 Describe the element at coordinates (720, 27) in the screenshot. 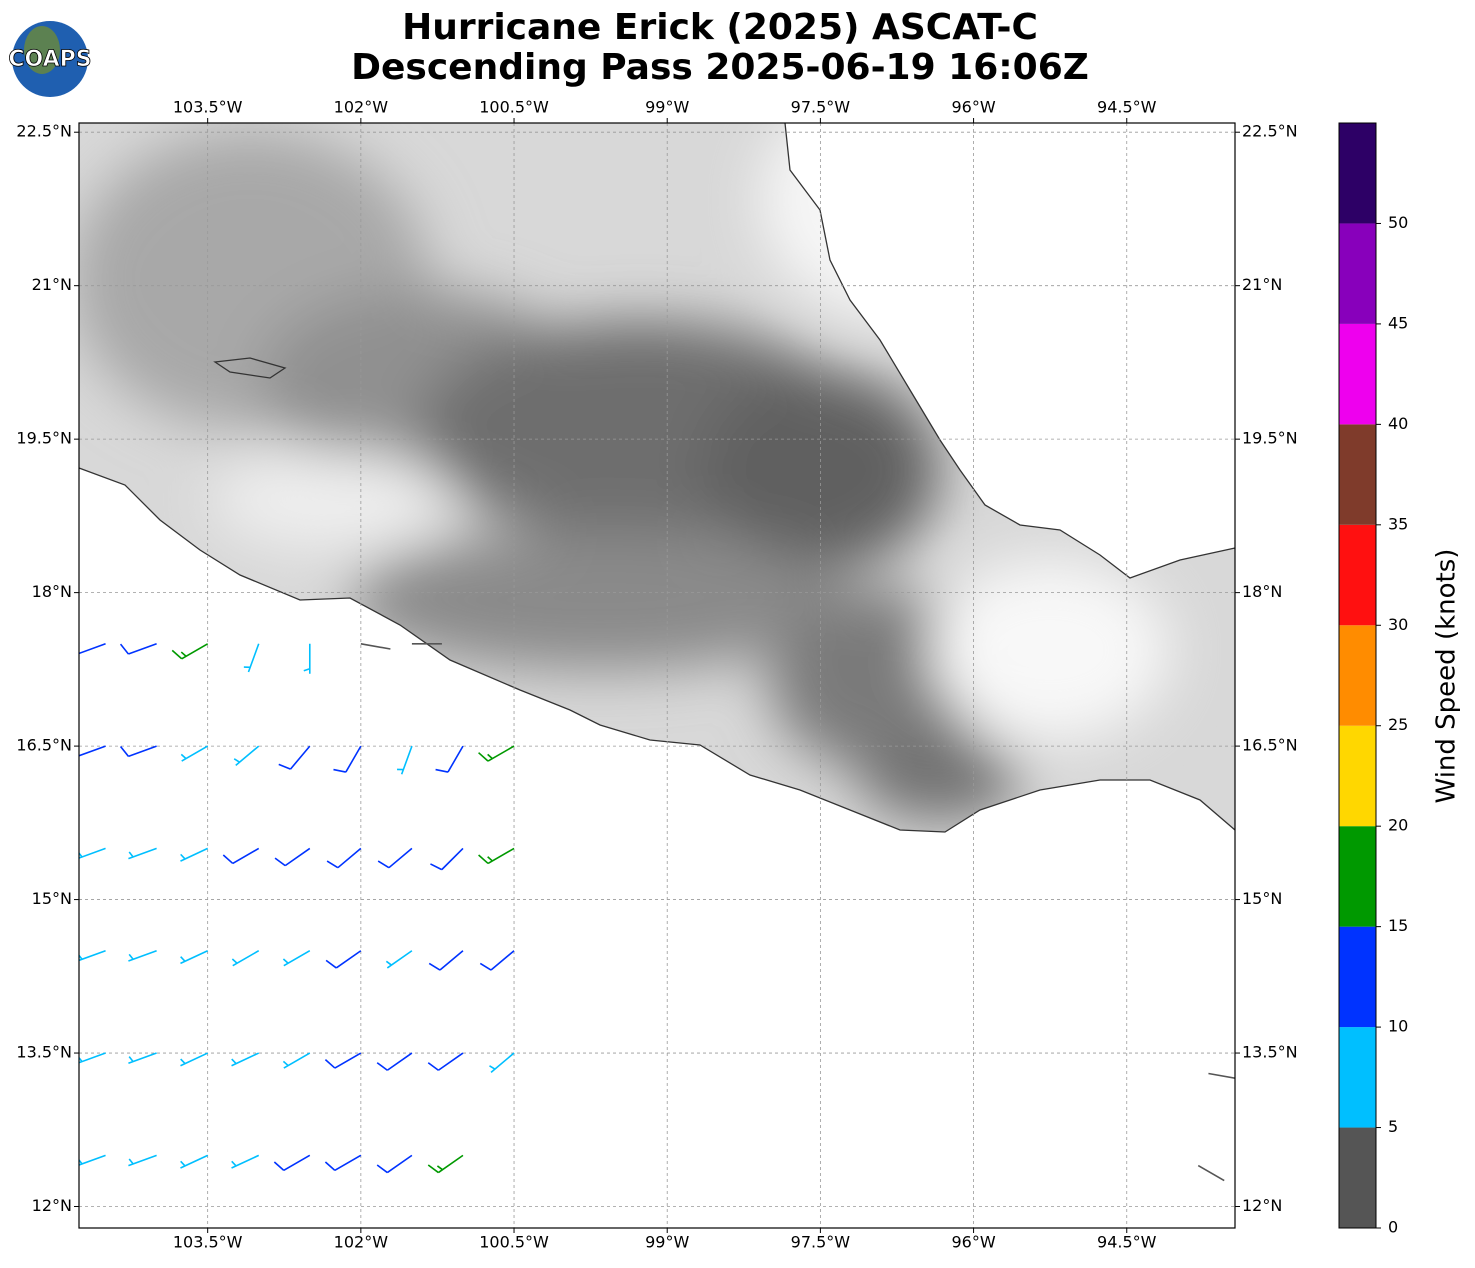

I see `title: Hurricane Erick (2025) ASCAT-C` at that location.